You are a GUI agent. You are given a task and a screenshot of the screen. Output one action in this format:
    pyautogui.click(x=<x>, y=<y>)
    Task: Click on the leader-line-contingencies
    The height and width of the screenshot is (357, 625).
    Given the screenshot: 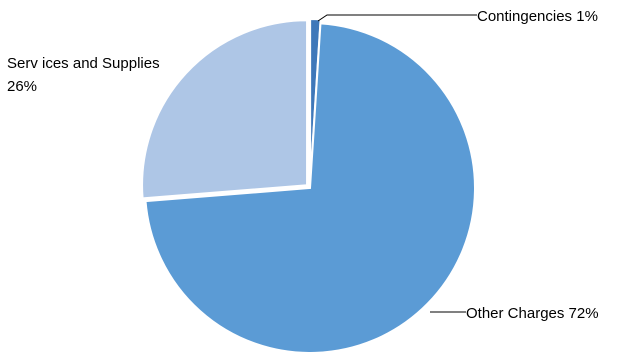 What is the action you would take?
    pyautogui.click(x=397, y=18)
    